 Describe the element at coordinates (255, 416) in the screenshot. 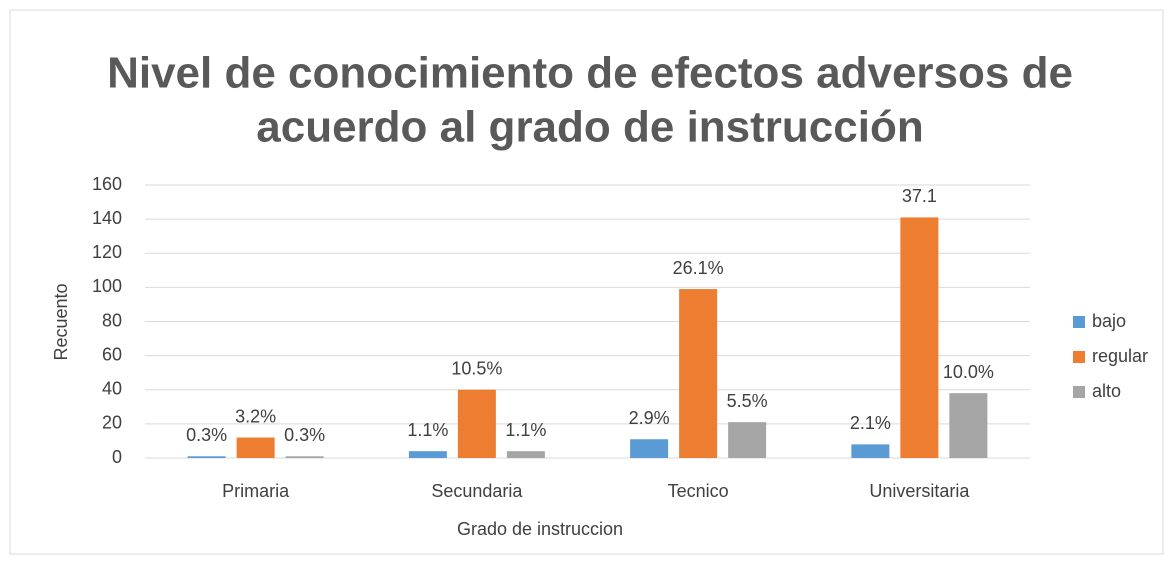

I see `data-label: 3.2%` at that location.